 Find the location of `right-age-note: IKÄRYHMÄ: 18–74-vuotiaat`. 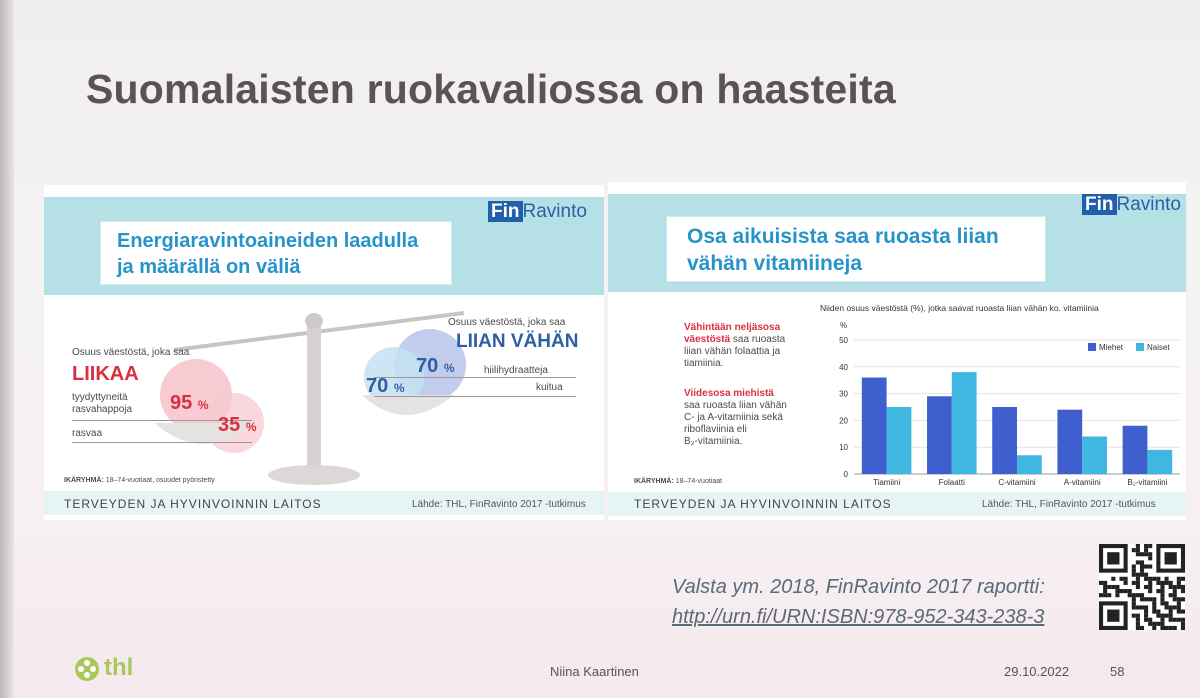

right-age-note: IKÄRYHMÄ: 18–74-vuotiaat is located at coordinates (678, 481).